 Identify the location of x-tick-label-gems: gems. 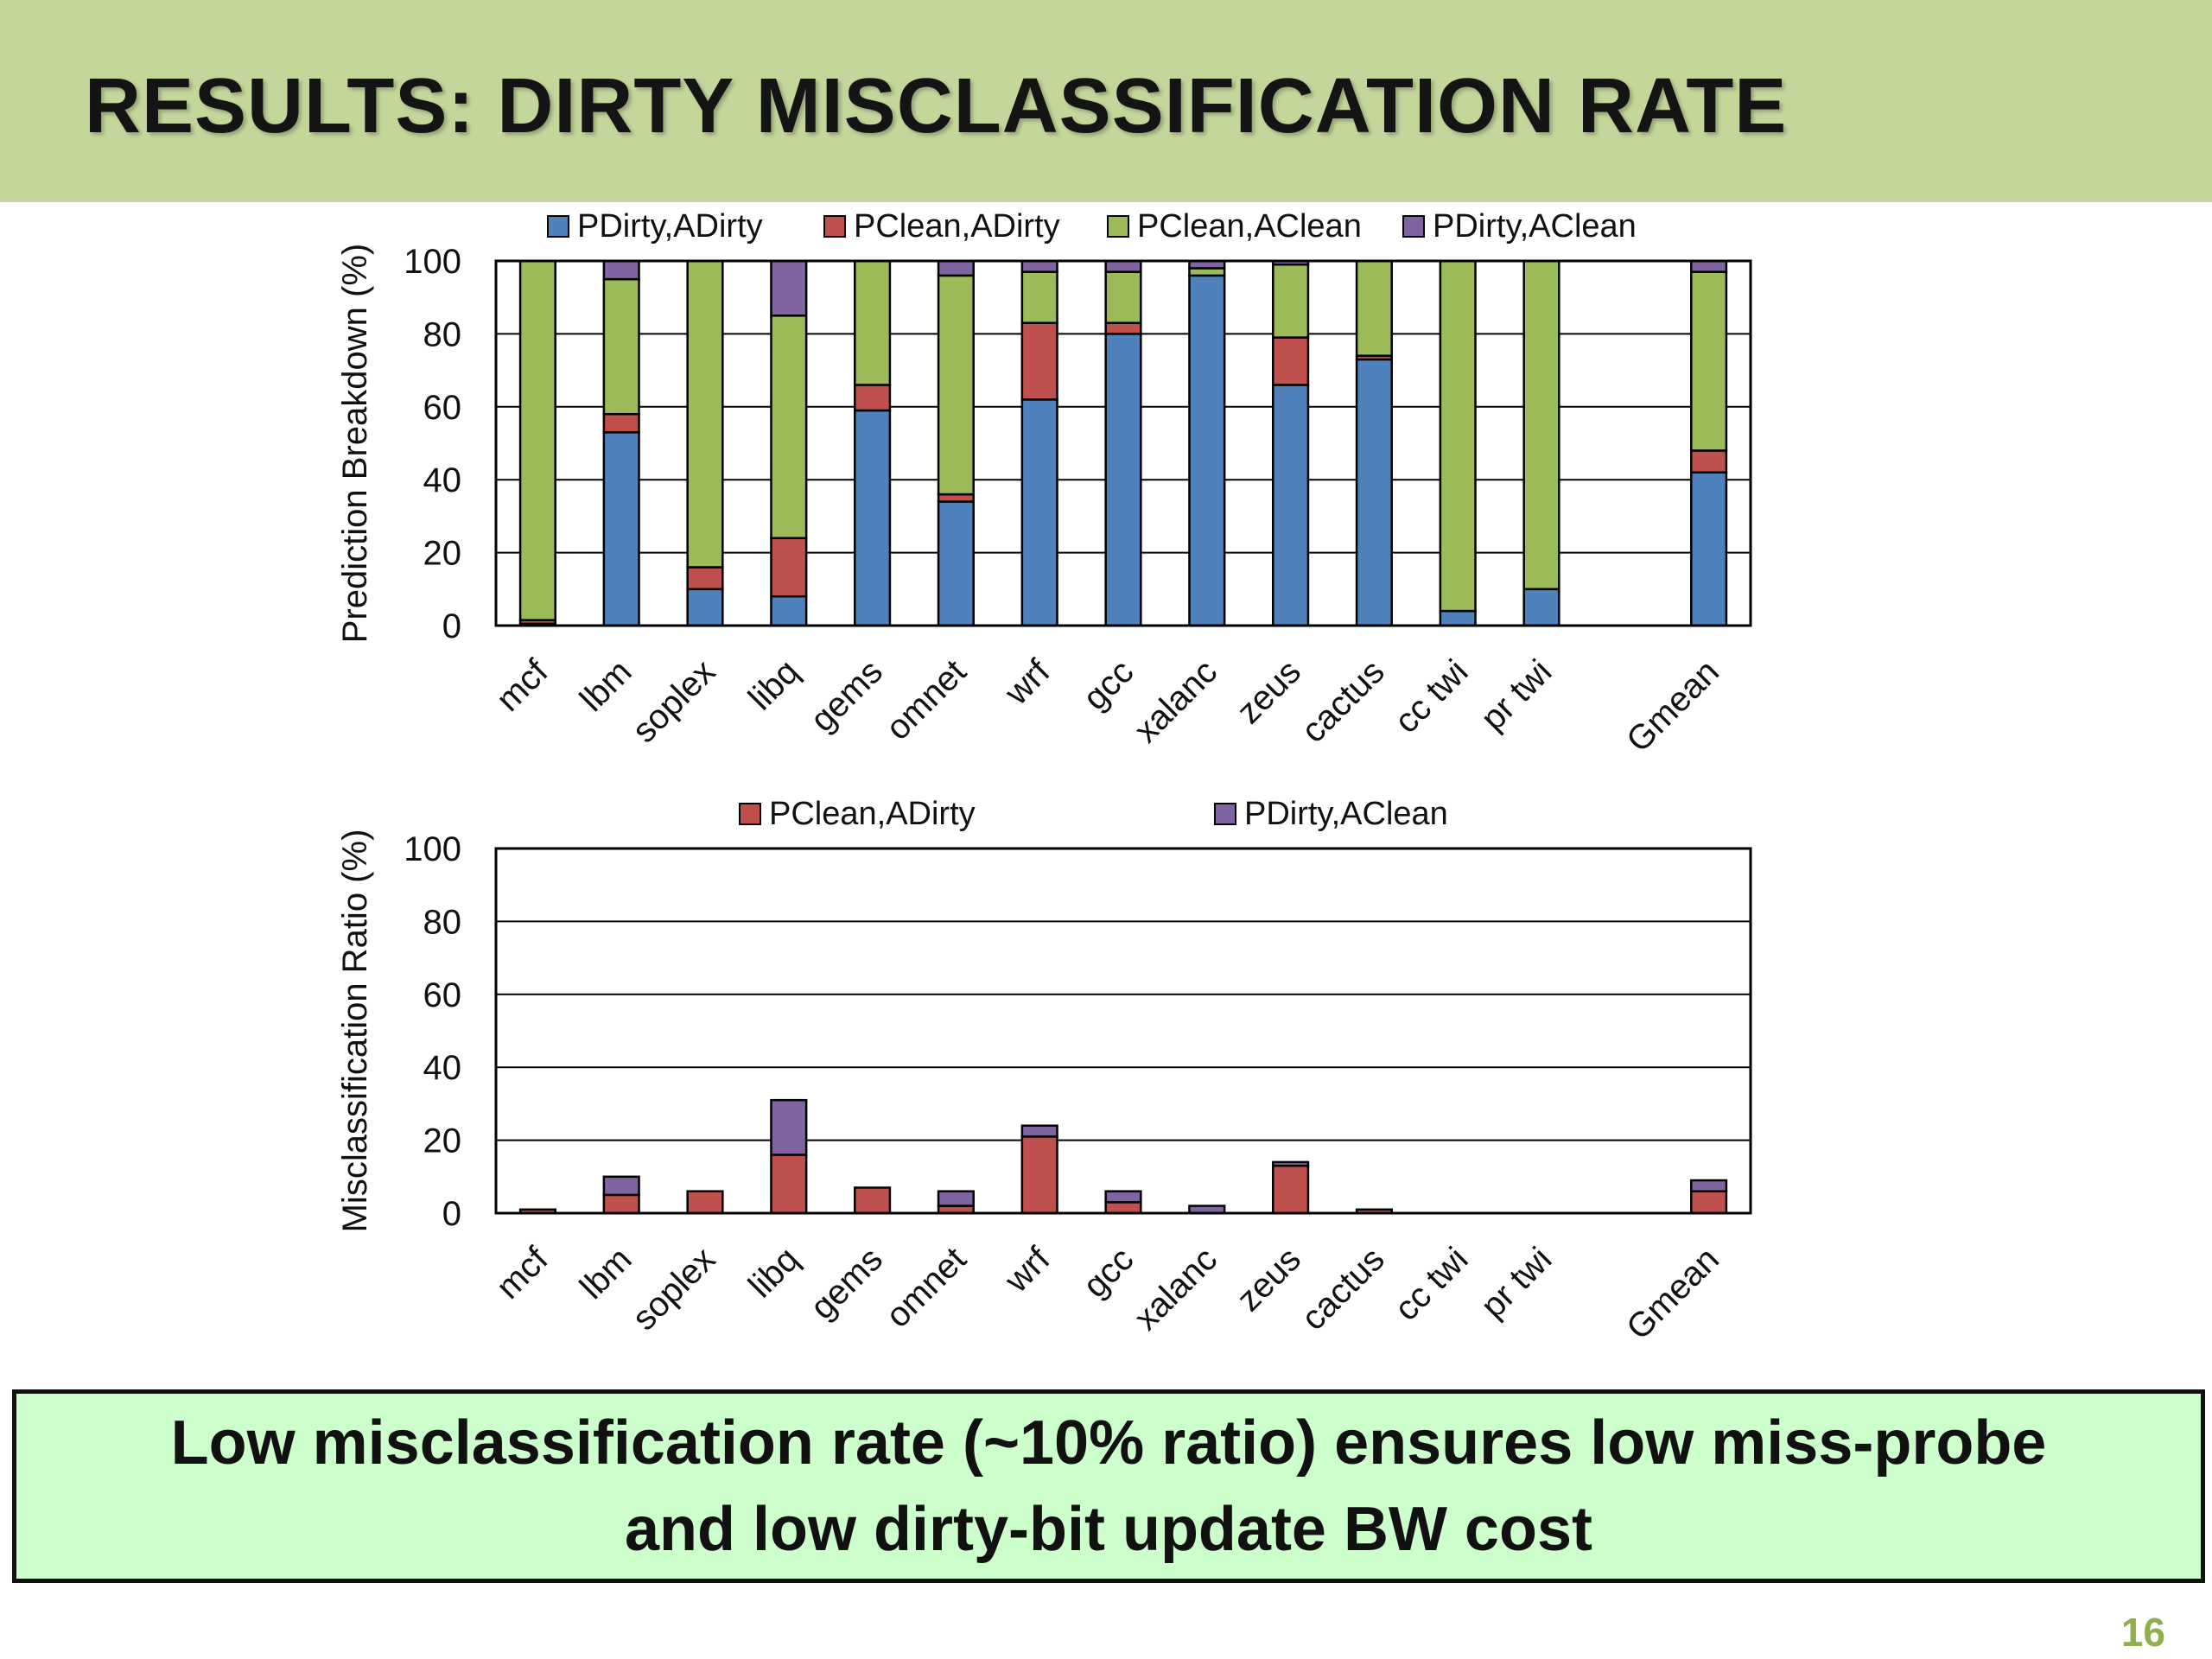
(847, 1283).